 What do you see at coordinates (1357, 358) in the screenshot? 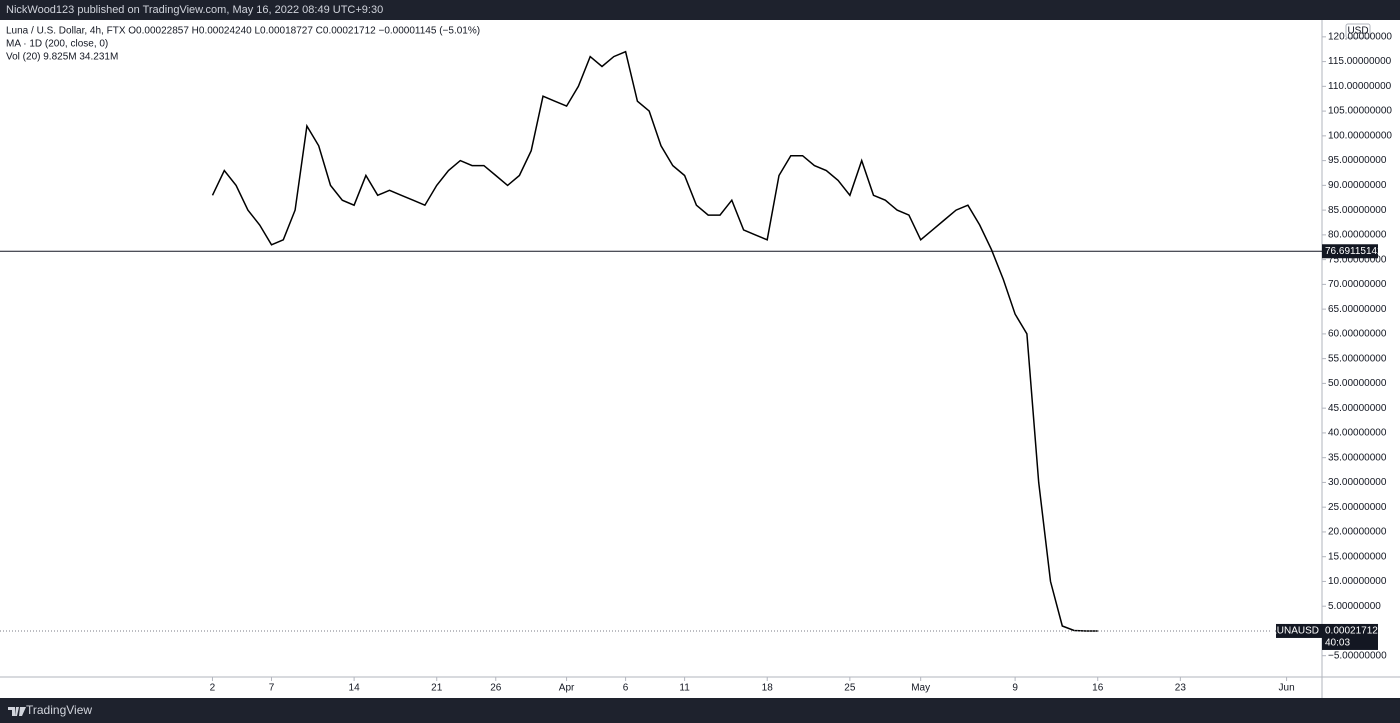
I see `y-tick-label: 55.00000000` at bounding box center [1357, 358].